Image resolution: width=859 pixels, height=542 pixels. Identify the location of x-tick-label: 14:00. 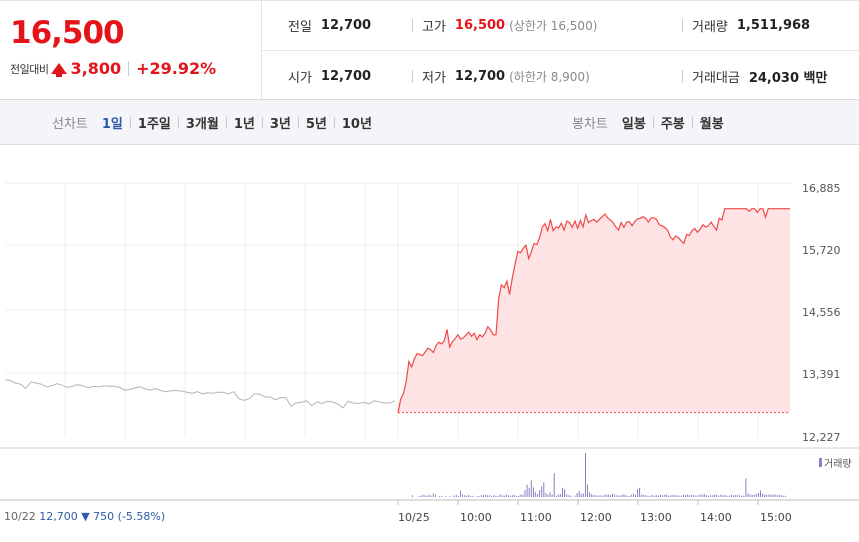
(716, 517).